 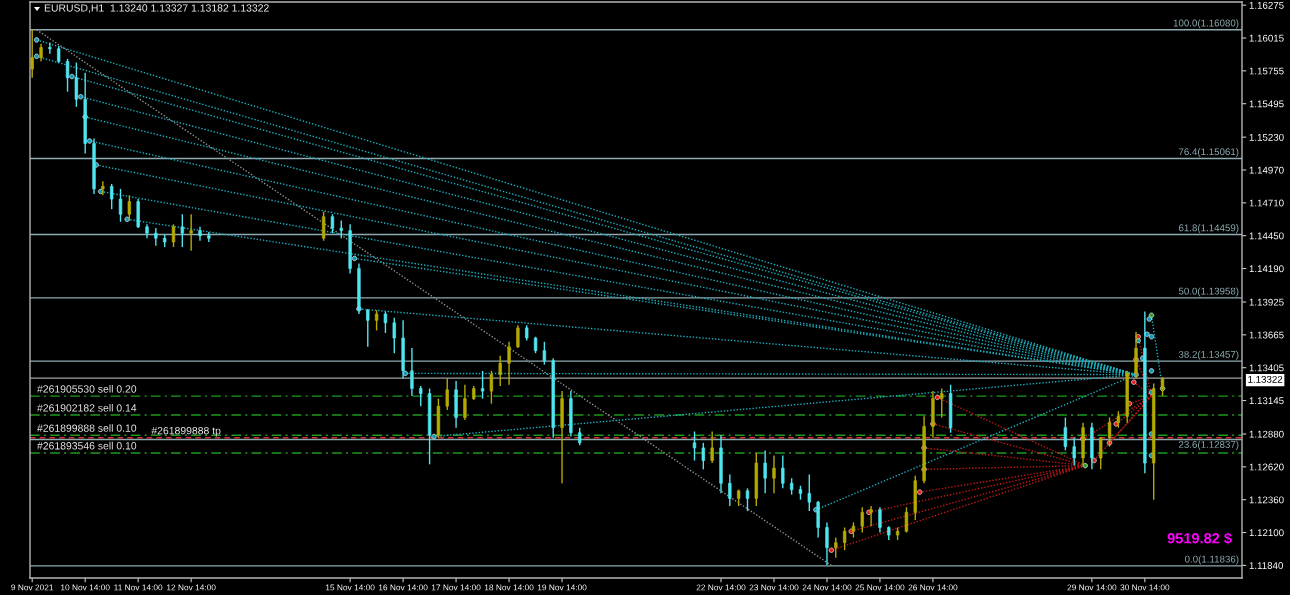 What do you see at coordinates (350, 587) in the screenshot?
I see `x-tick-label: 15 Nov 14:00` at bounding box center [350, 587].